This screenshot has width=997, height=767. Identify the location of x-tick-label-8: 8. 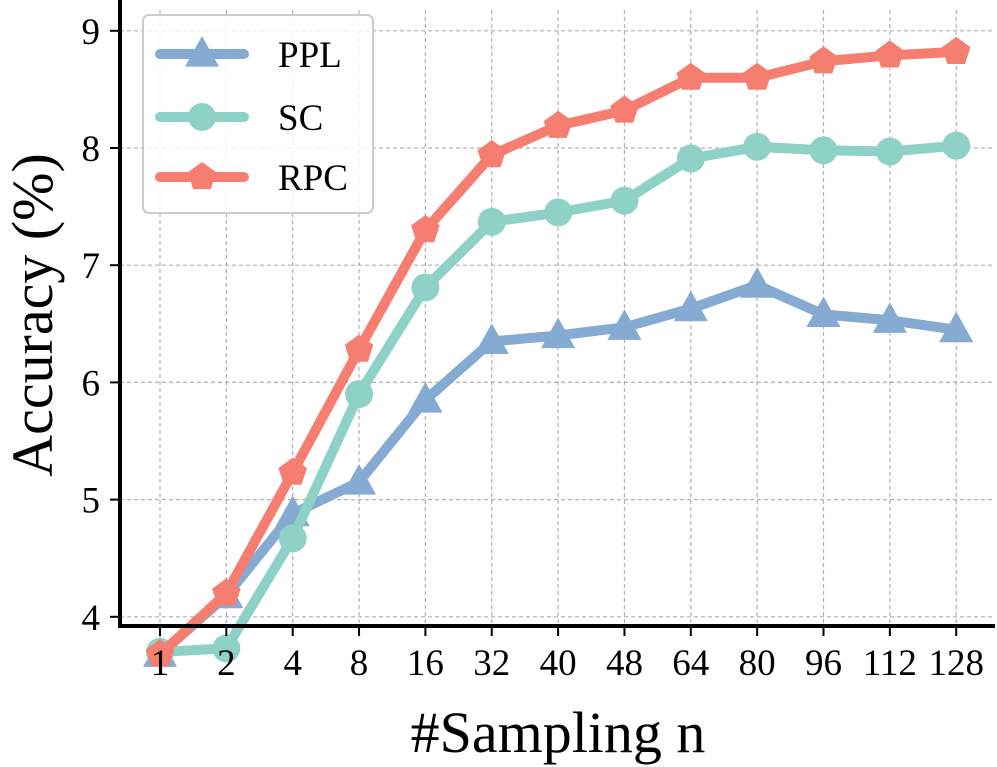
(359, 663).